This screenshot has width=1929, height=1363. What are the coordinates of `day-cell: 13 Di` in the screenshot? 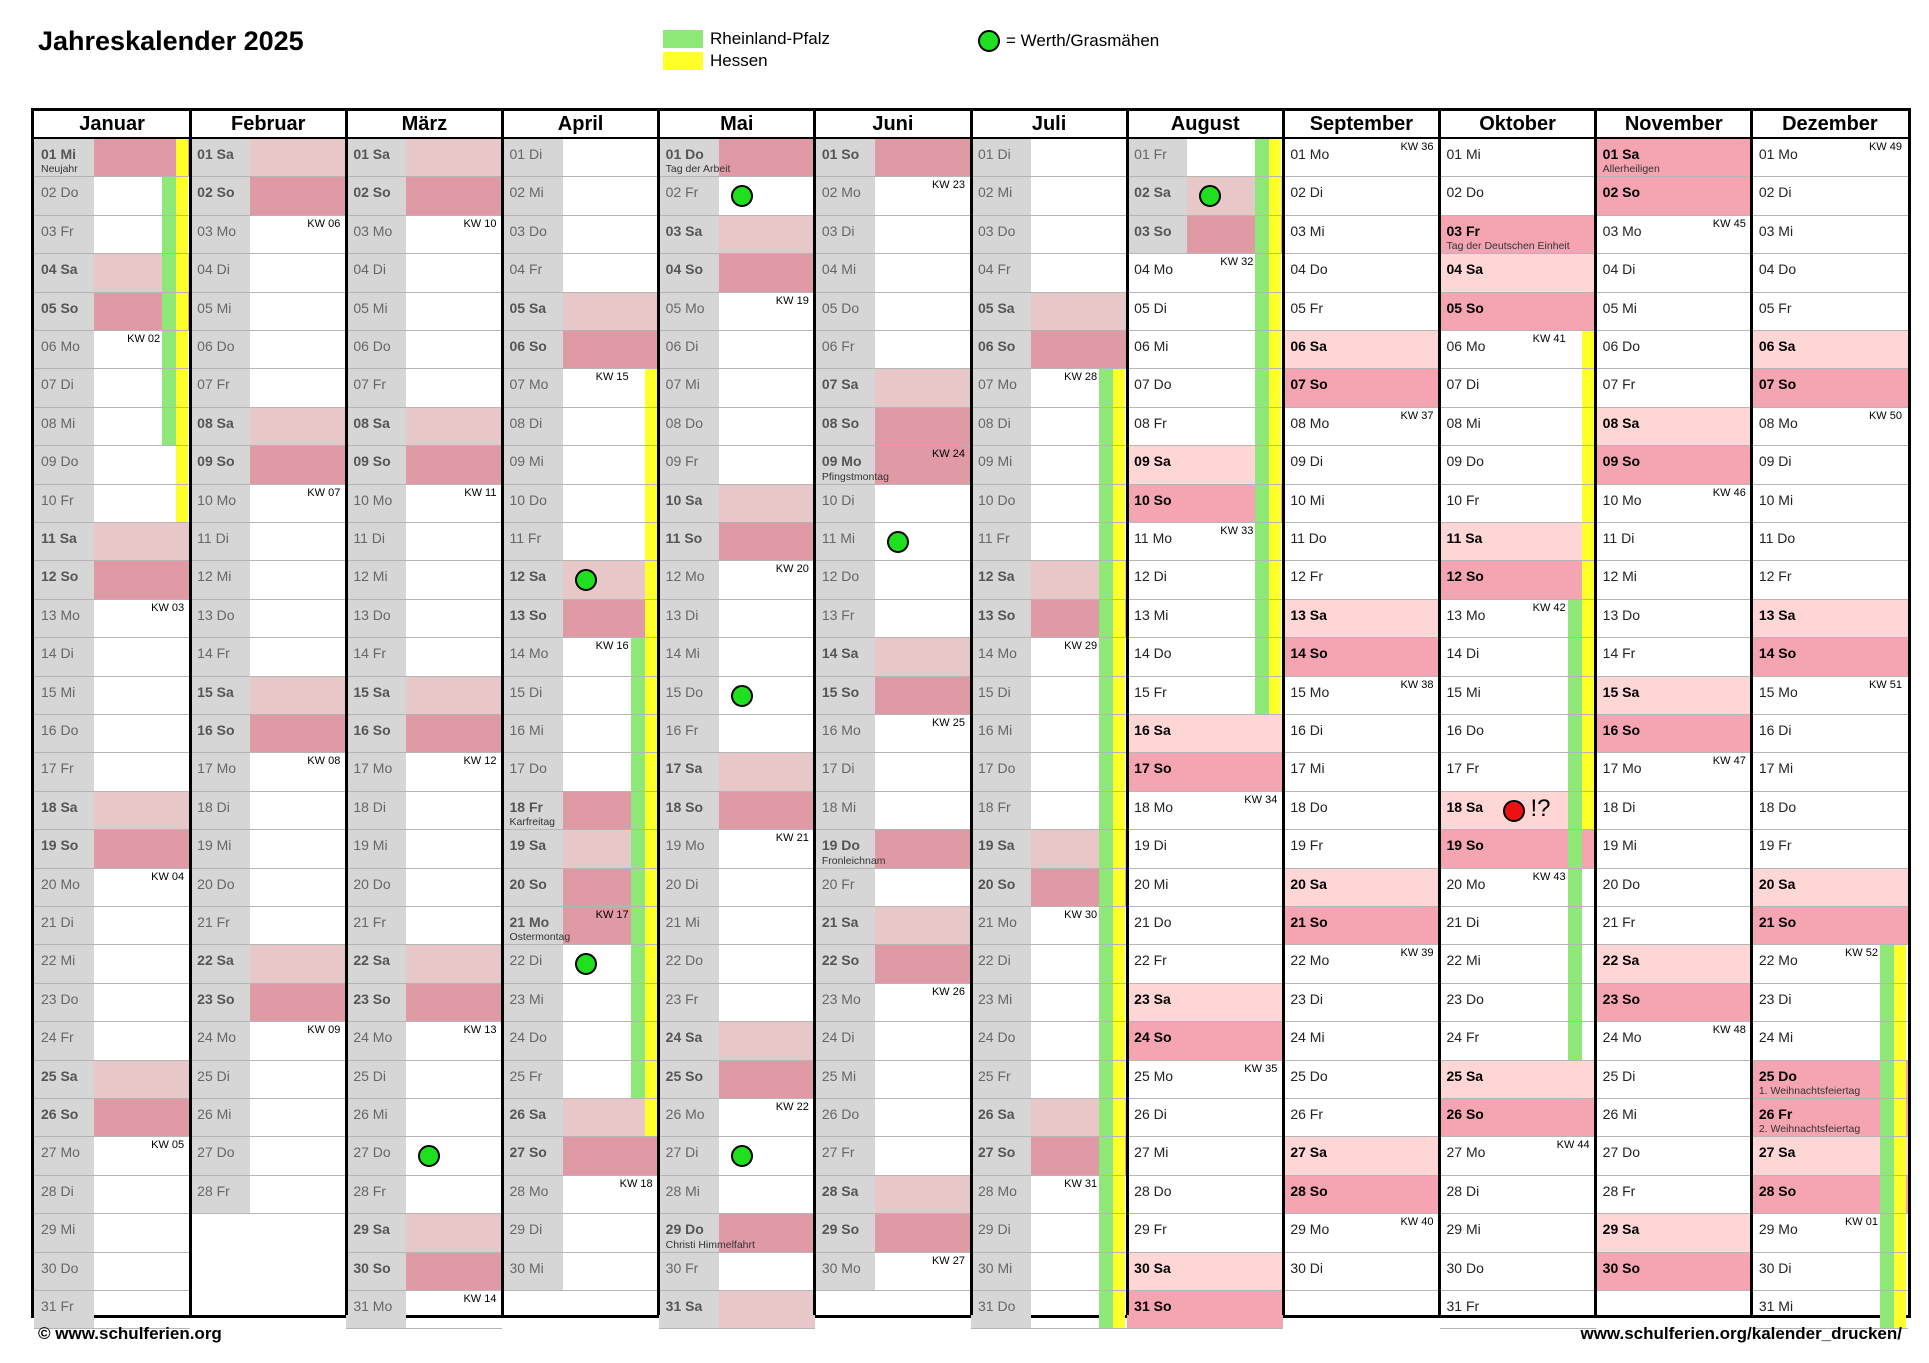 It's located at (736, 619).